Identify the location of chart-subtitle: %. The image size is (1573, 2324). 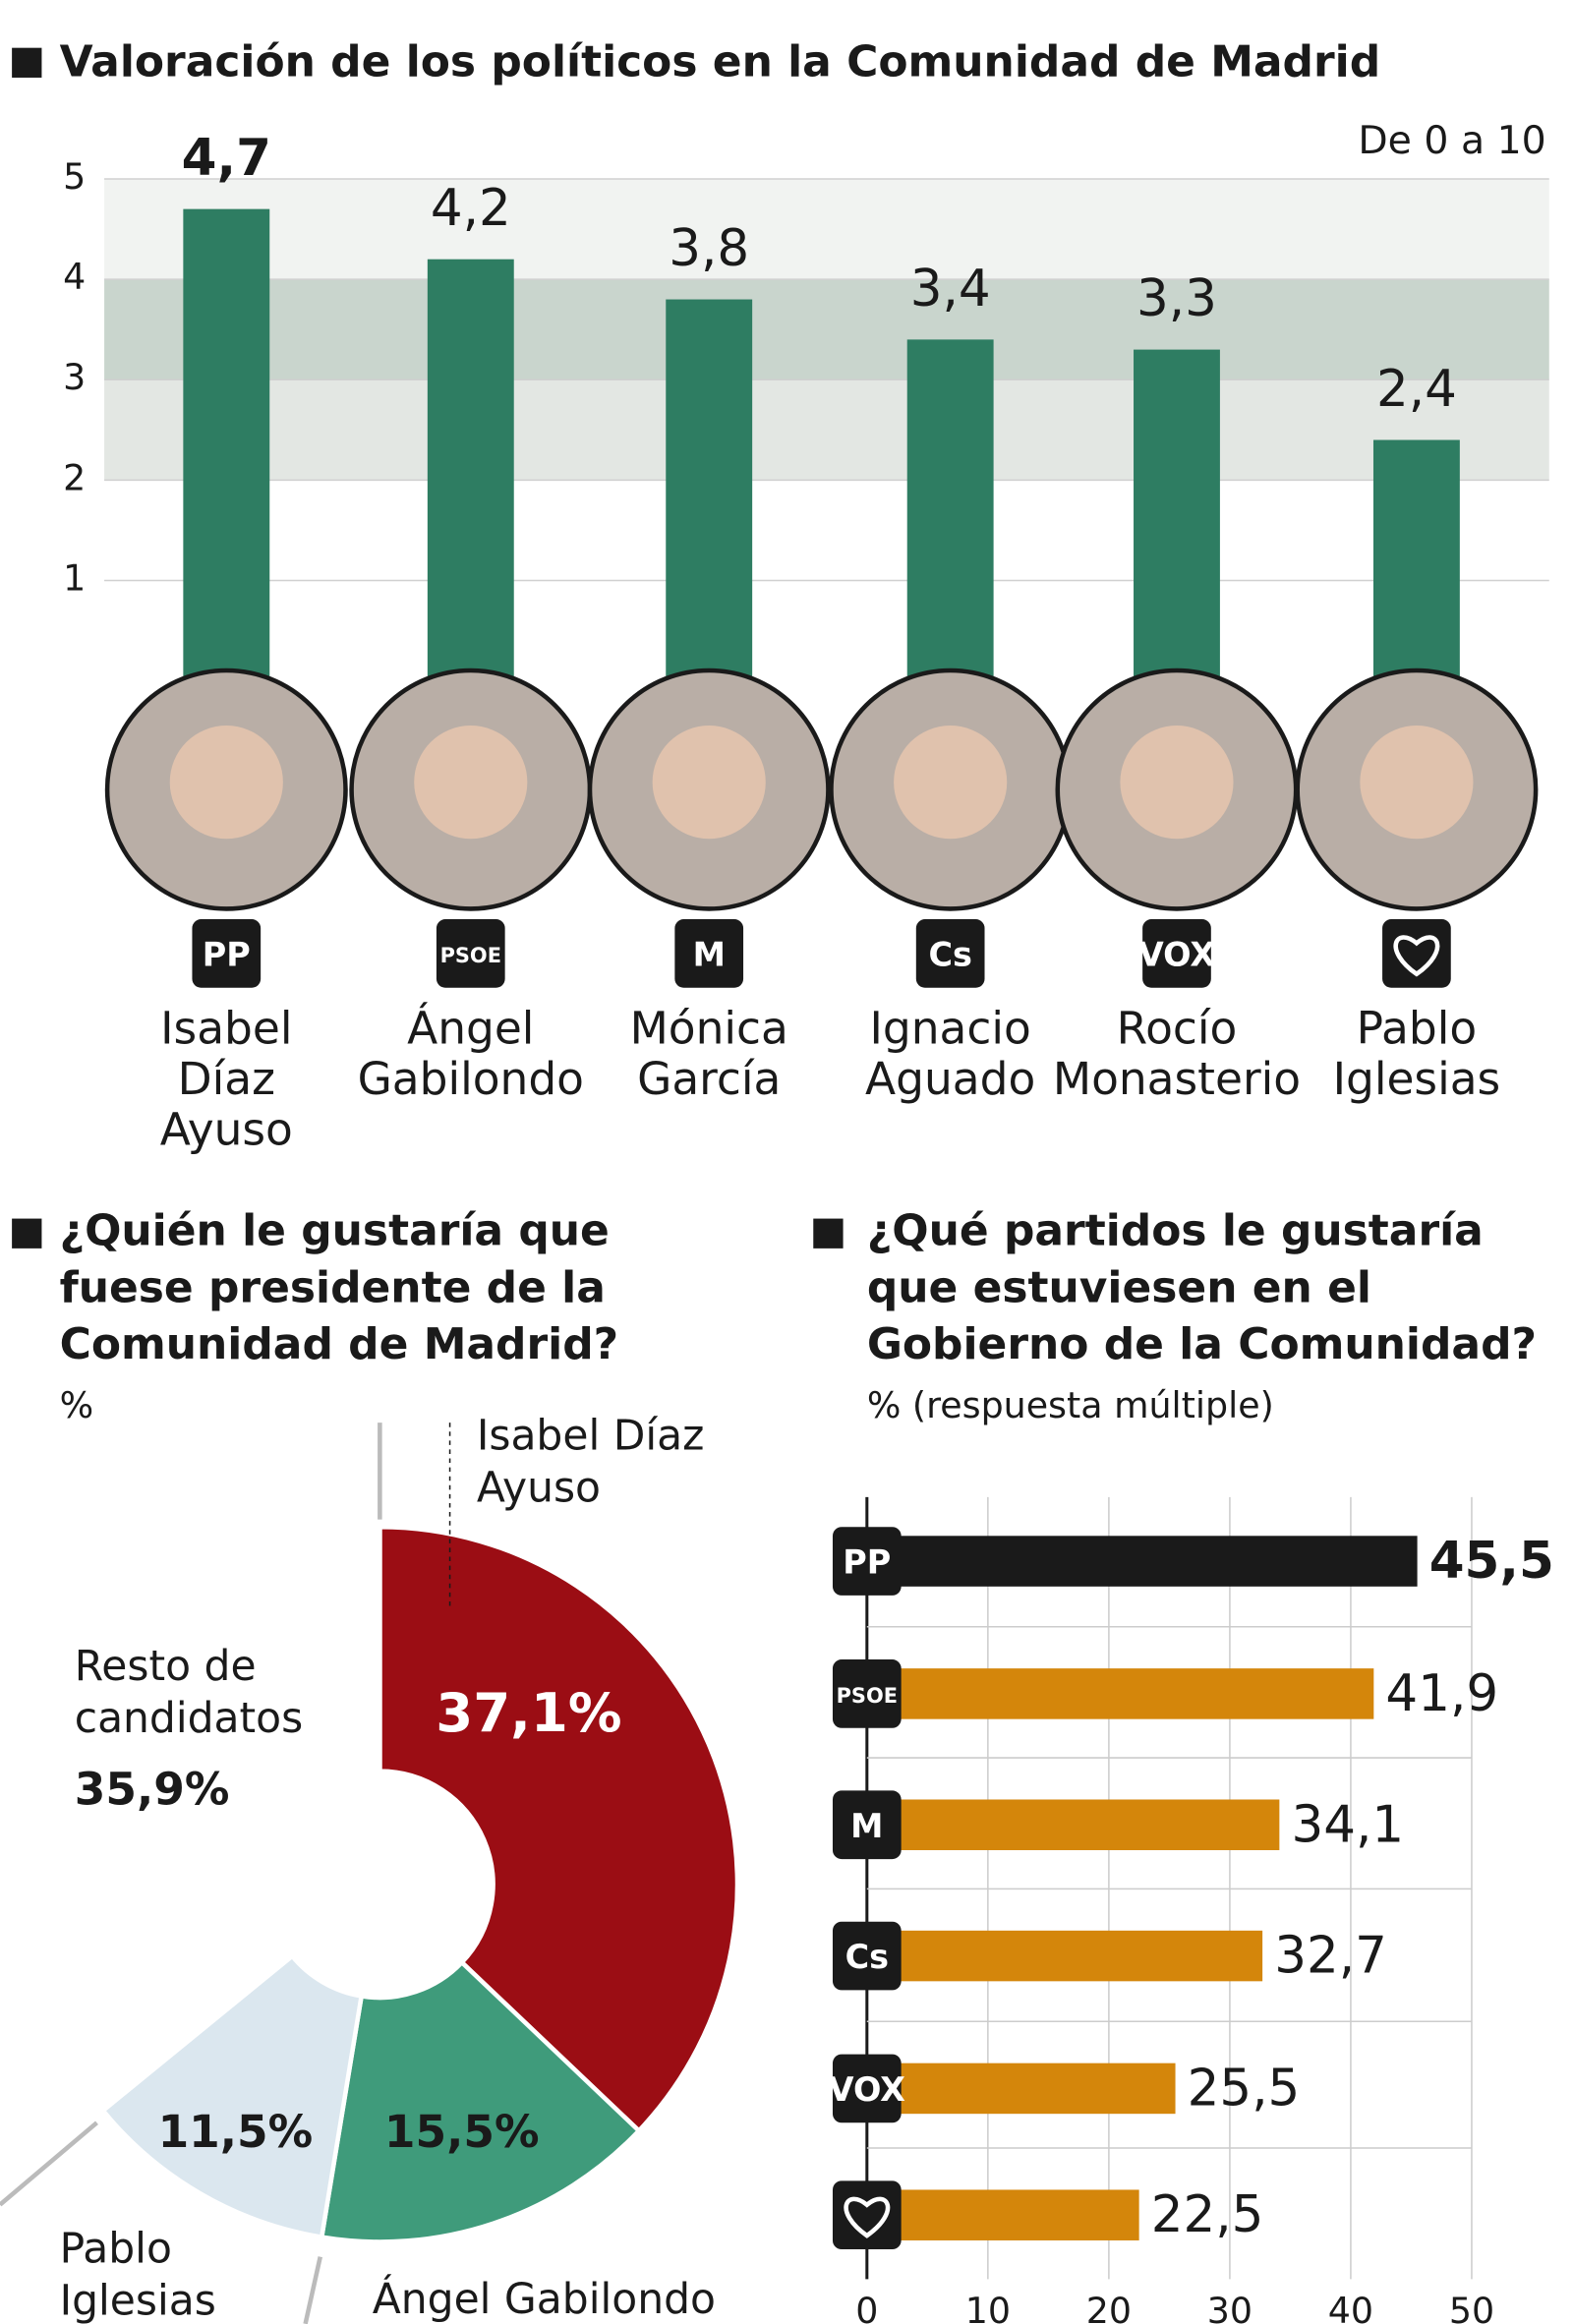
(77, 1405).